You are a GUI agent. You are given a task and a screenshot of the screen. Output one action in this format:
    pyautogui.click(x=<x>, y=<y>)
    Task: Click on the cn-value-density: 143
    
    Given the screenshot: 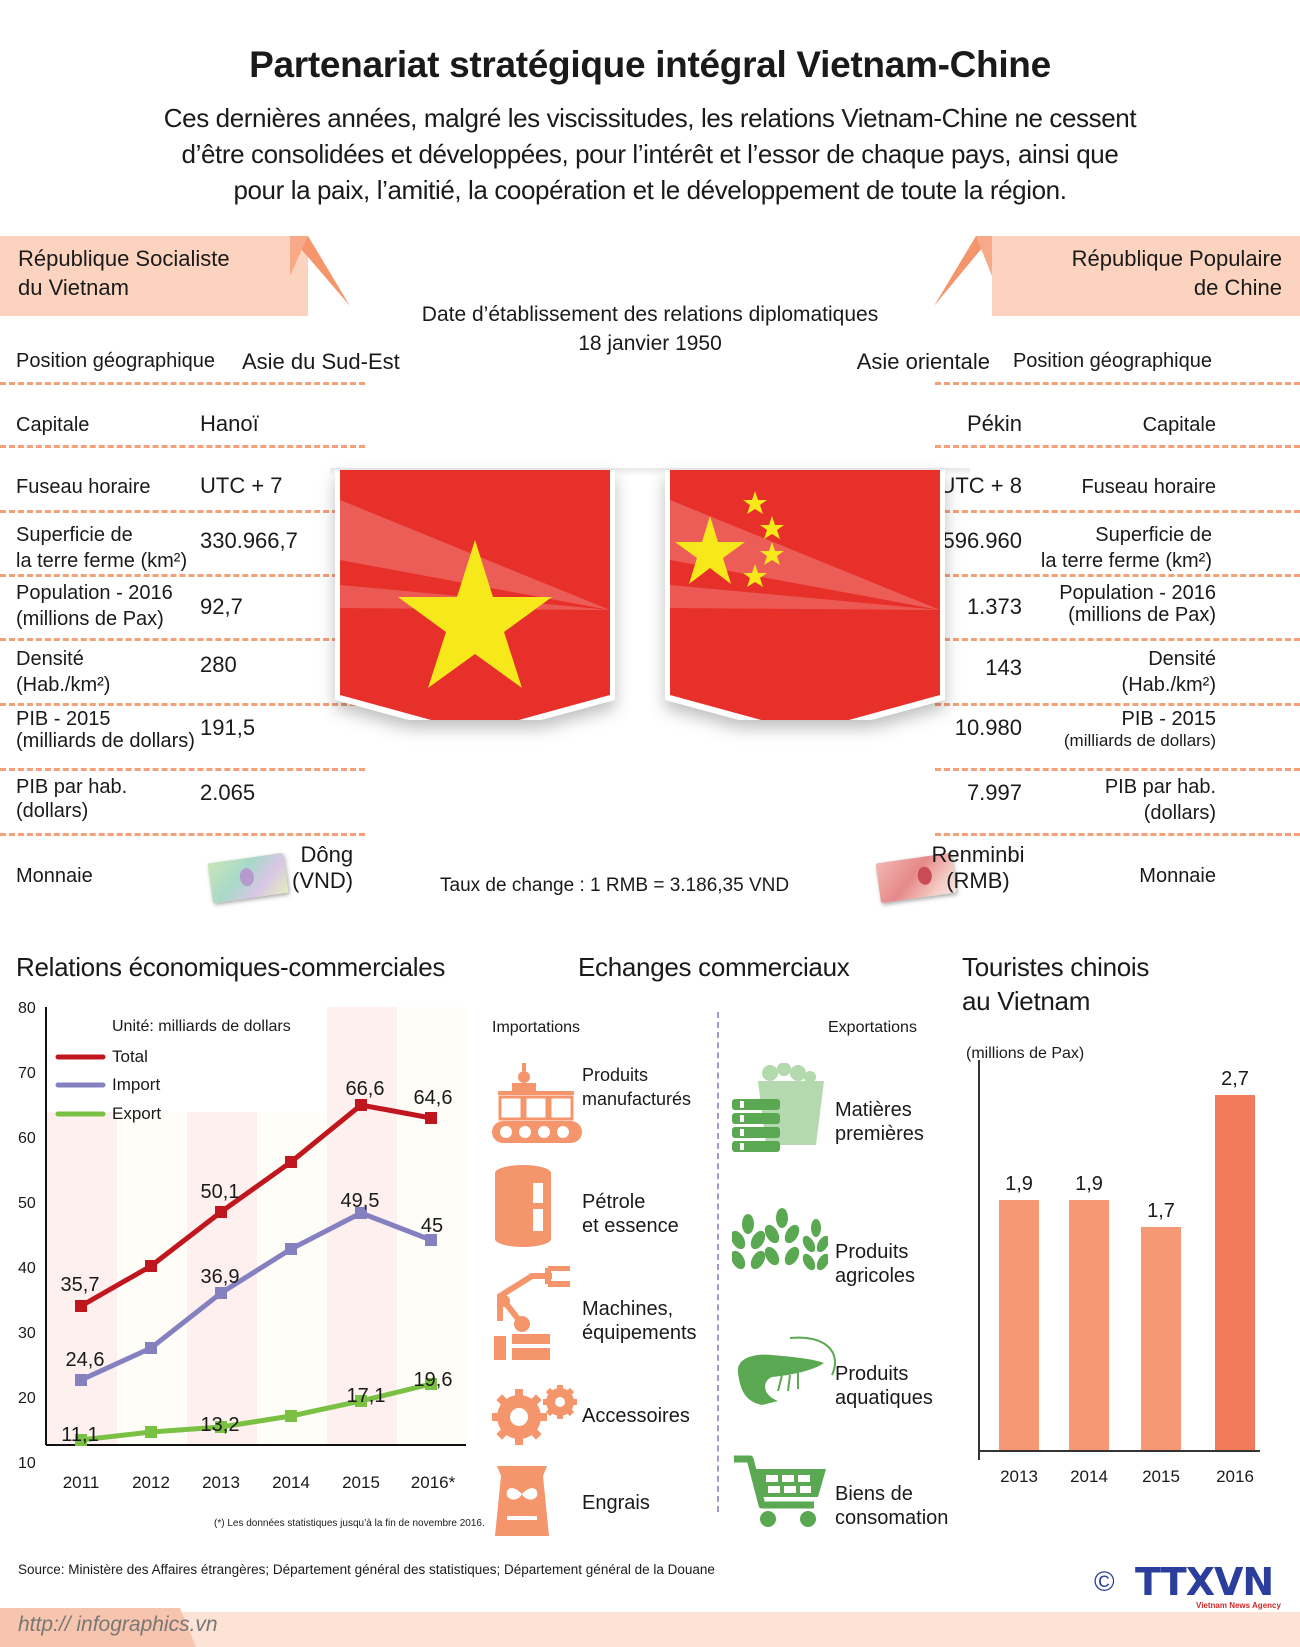 What is the action you would take?
    pyautogui.click(x=1003, y=667)
    